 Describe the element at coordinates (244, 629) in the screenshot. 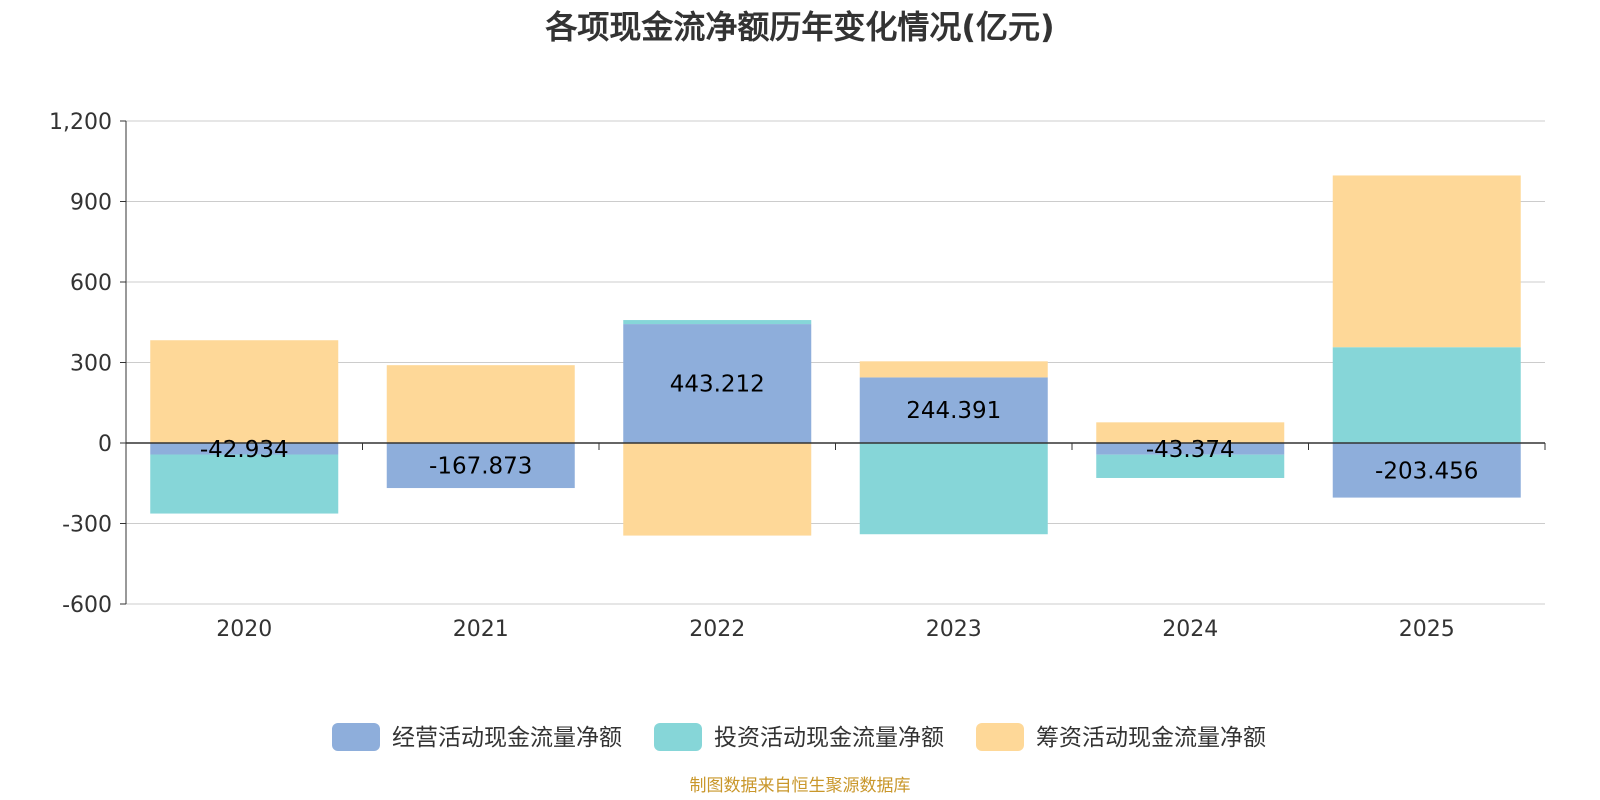

I see `x-tick-label: 2020` at that location.